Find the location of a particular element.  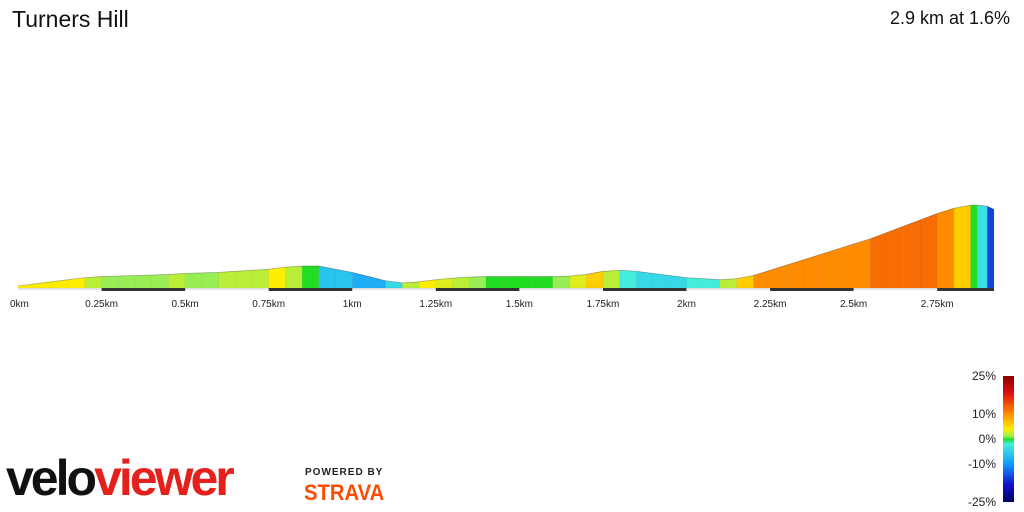

veloviewer-logo: veloviewer is located at coordinates (120, 478).